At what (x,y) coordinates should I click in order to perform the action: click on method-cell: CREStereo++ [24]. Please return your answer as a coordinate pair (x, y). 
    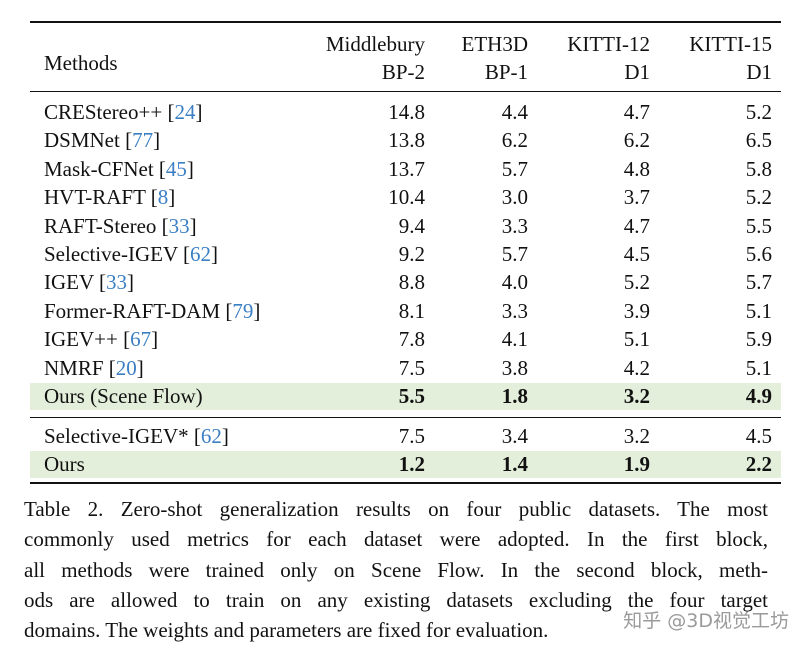
    Looking at the image, I should click on (123, 112).